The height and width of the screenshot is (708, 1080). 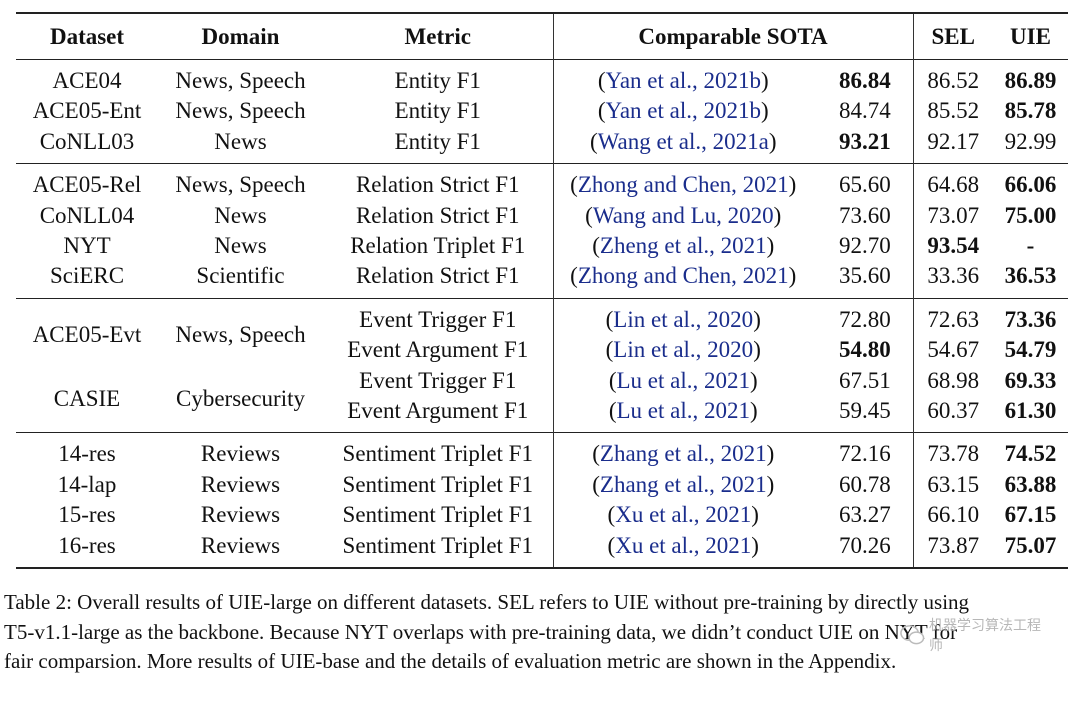 What do you see at coordinates (953, 246) in the screenshot?
I see `cell-sel-score: 93.54` at bounding box center [953, 246].